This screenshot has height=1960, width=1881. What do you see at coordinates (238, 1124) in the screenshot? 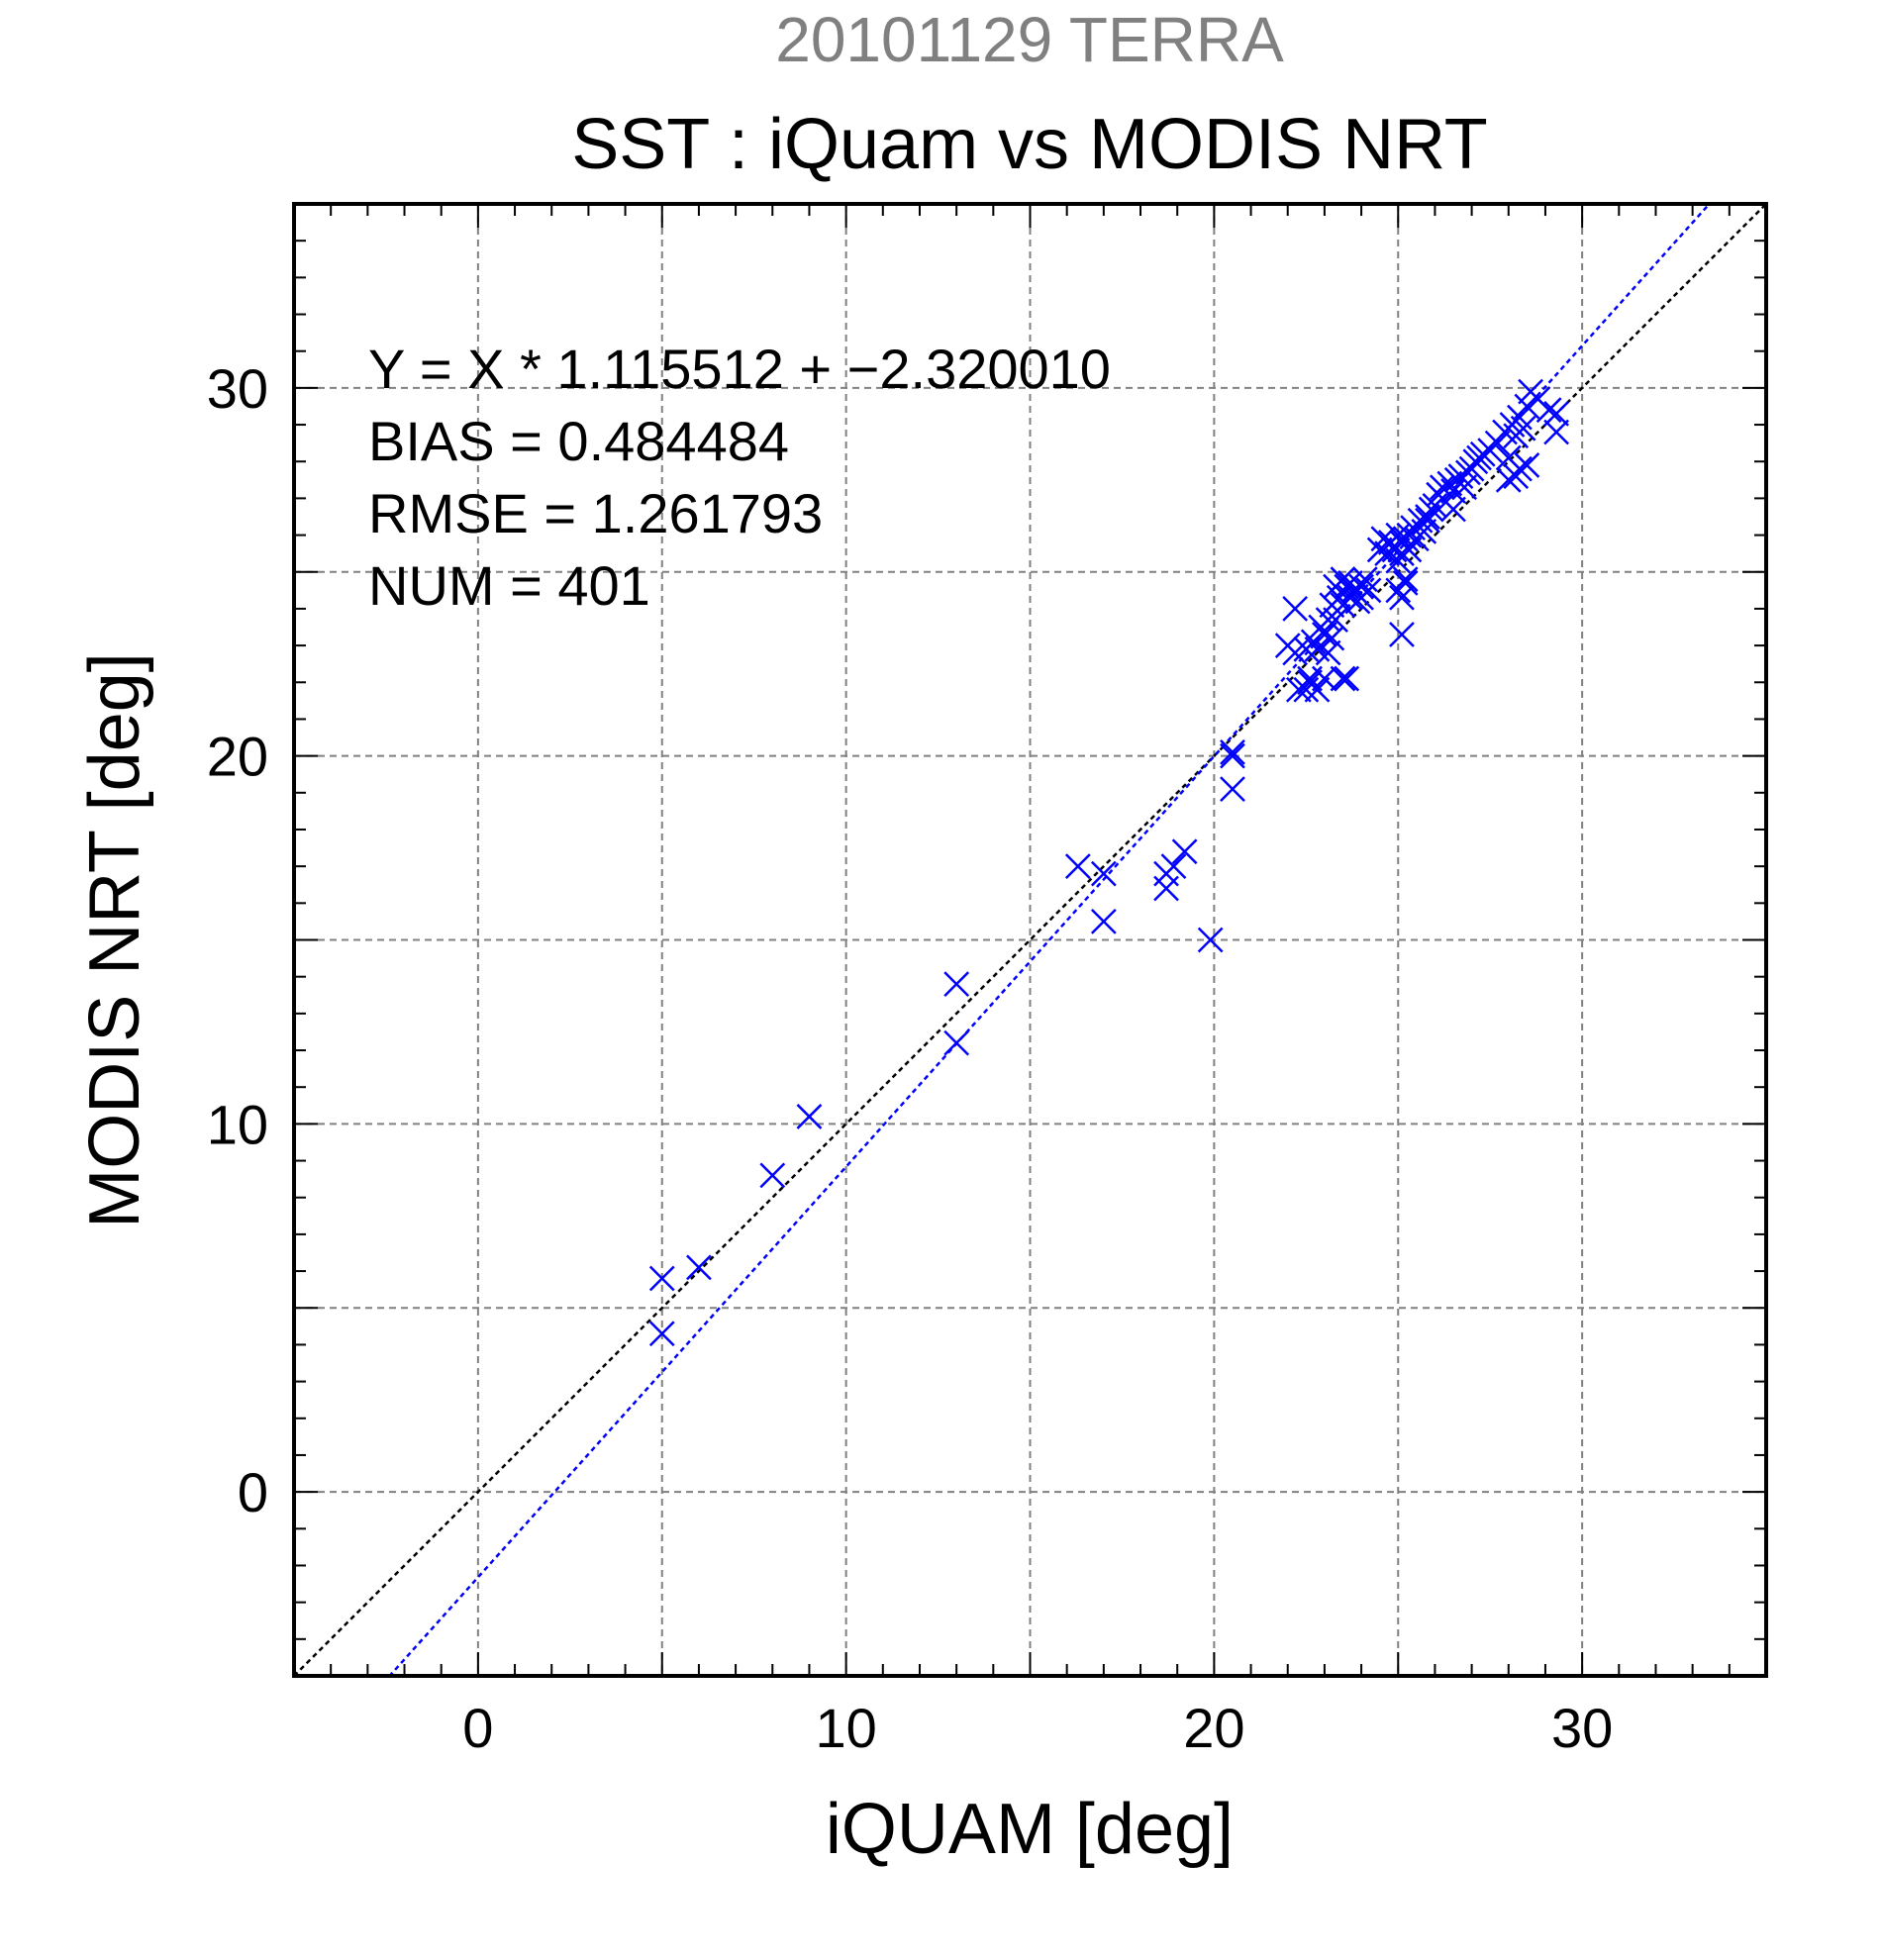
I see `y-tick-label: 10` at bounding box center [238, 1124].